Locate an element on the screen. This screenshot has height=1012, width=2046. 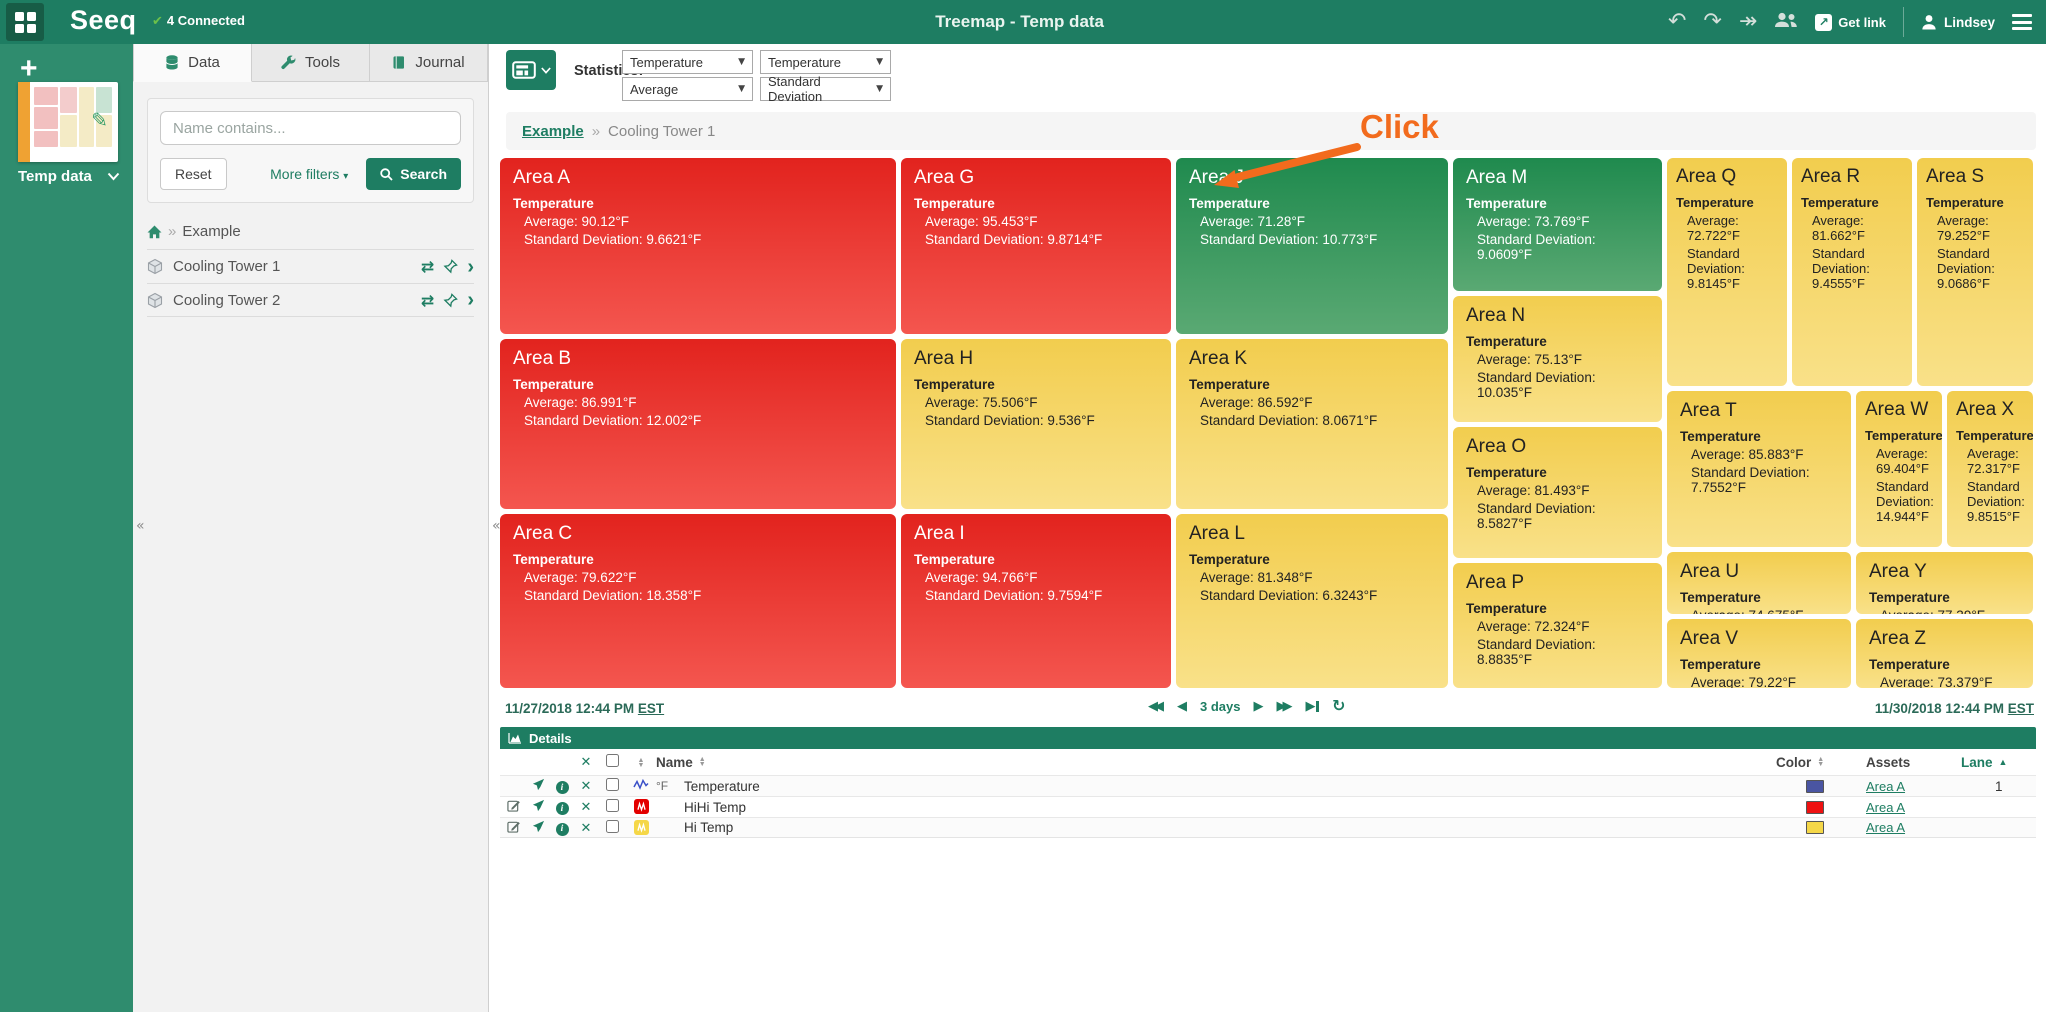
tab-journal: Journal is located at coordinates (429, 63).